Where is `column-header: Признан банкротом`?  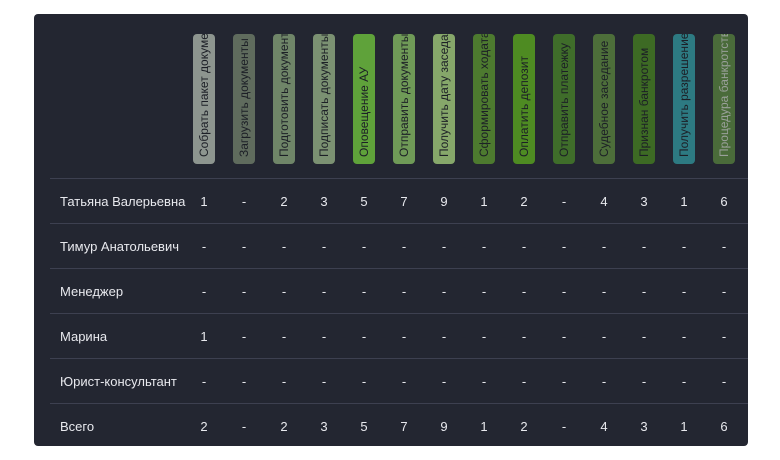
column-header: Признан банкротом is located at coordinates (644, 99).